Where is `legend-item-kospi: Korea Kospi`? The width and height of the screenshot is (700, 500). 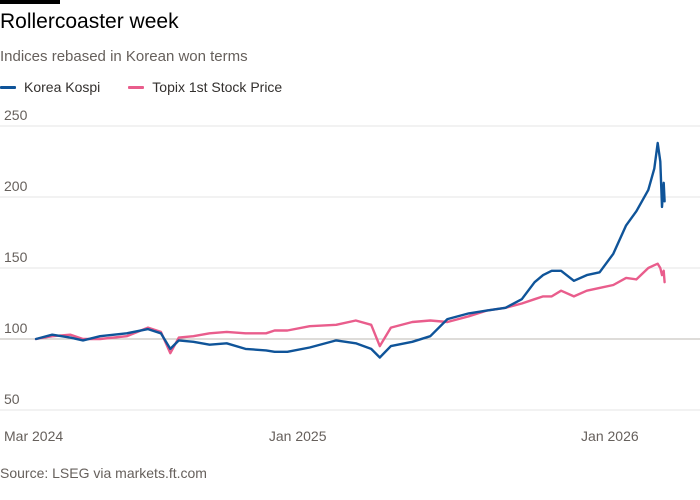
legend-item-kospi: Korea Kospi is located at coordinates (50, 87).